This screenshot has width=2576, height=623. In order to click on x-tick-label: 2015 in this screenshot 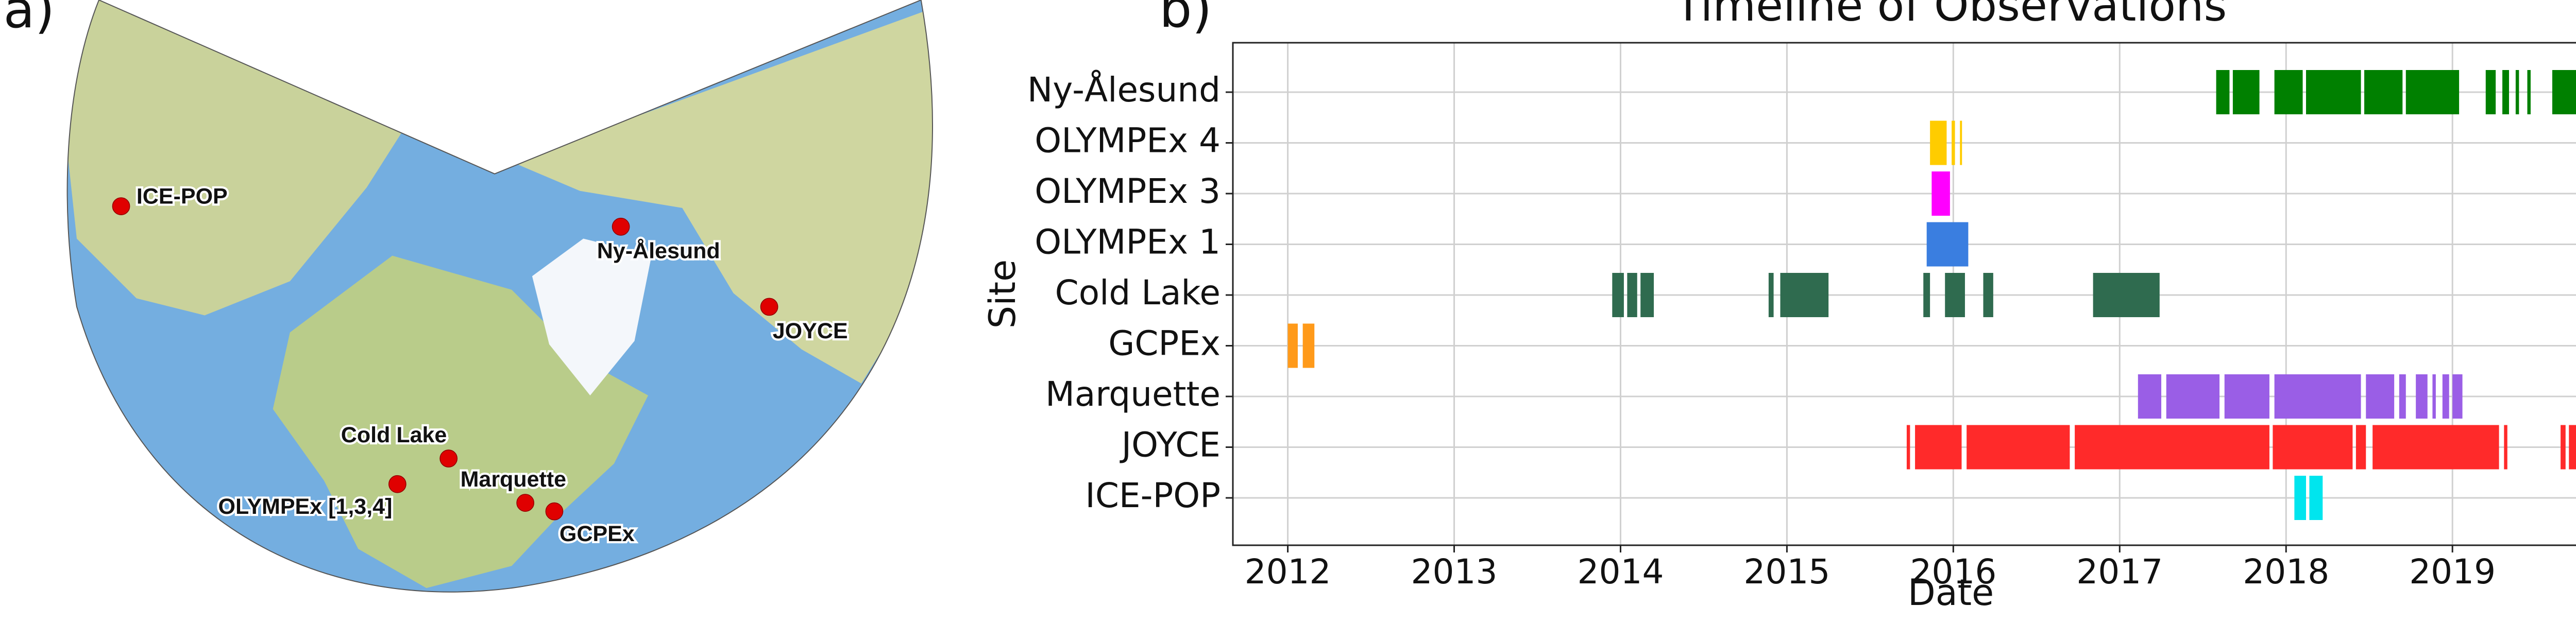, I will do `click(1786, 572)`.